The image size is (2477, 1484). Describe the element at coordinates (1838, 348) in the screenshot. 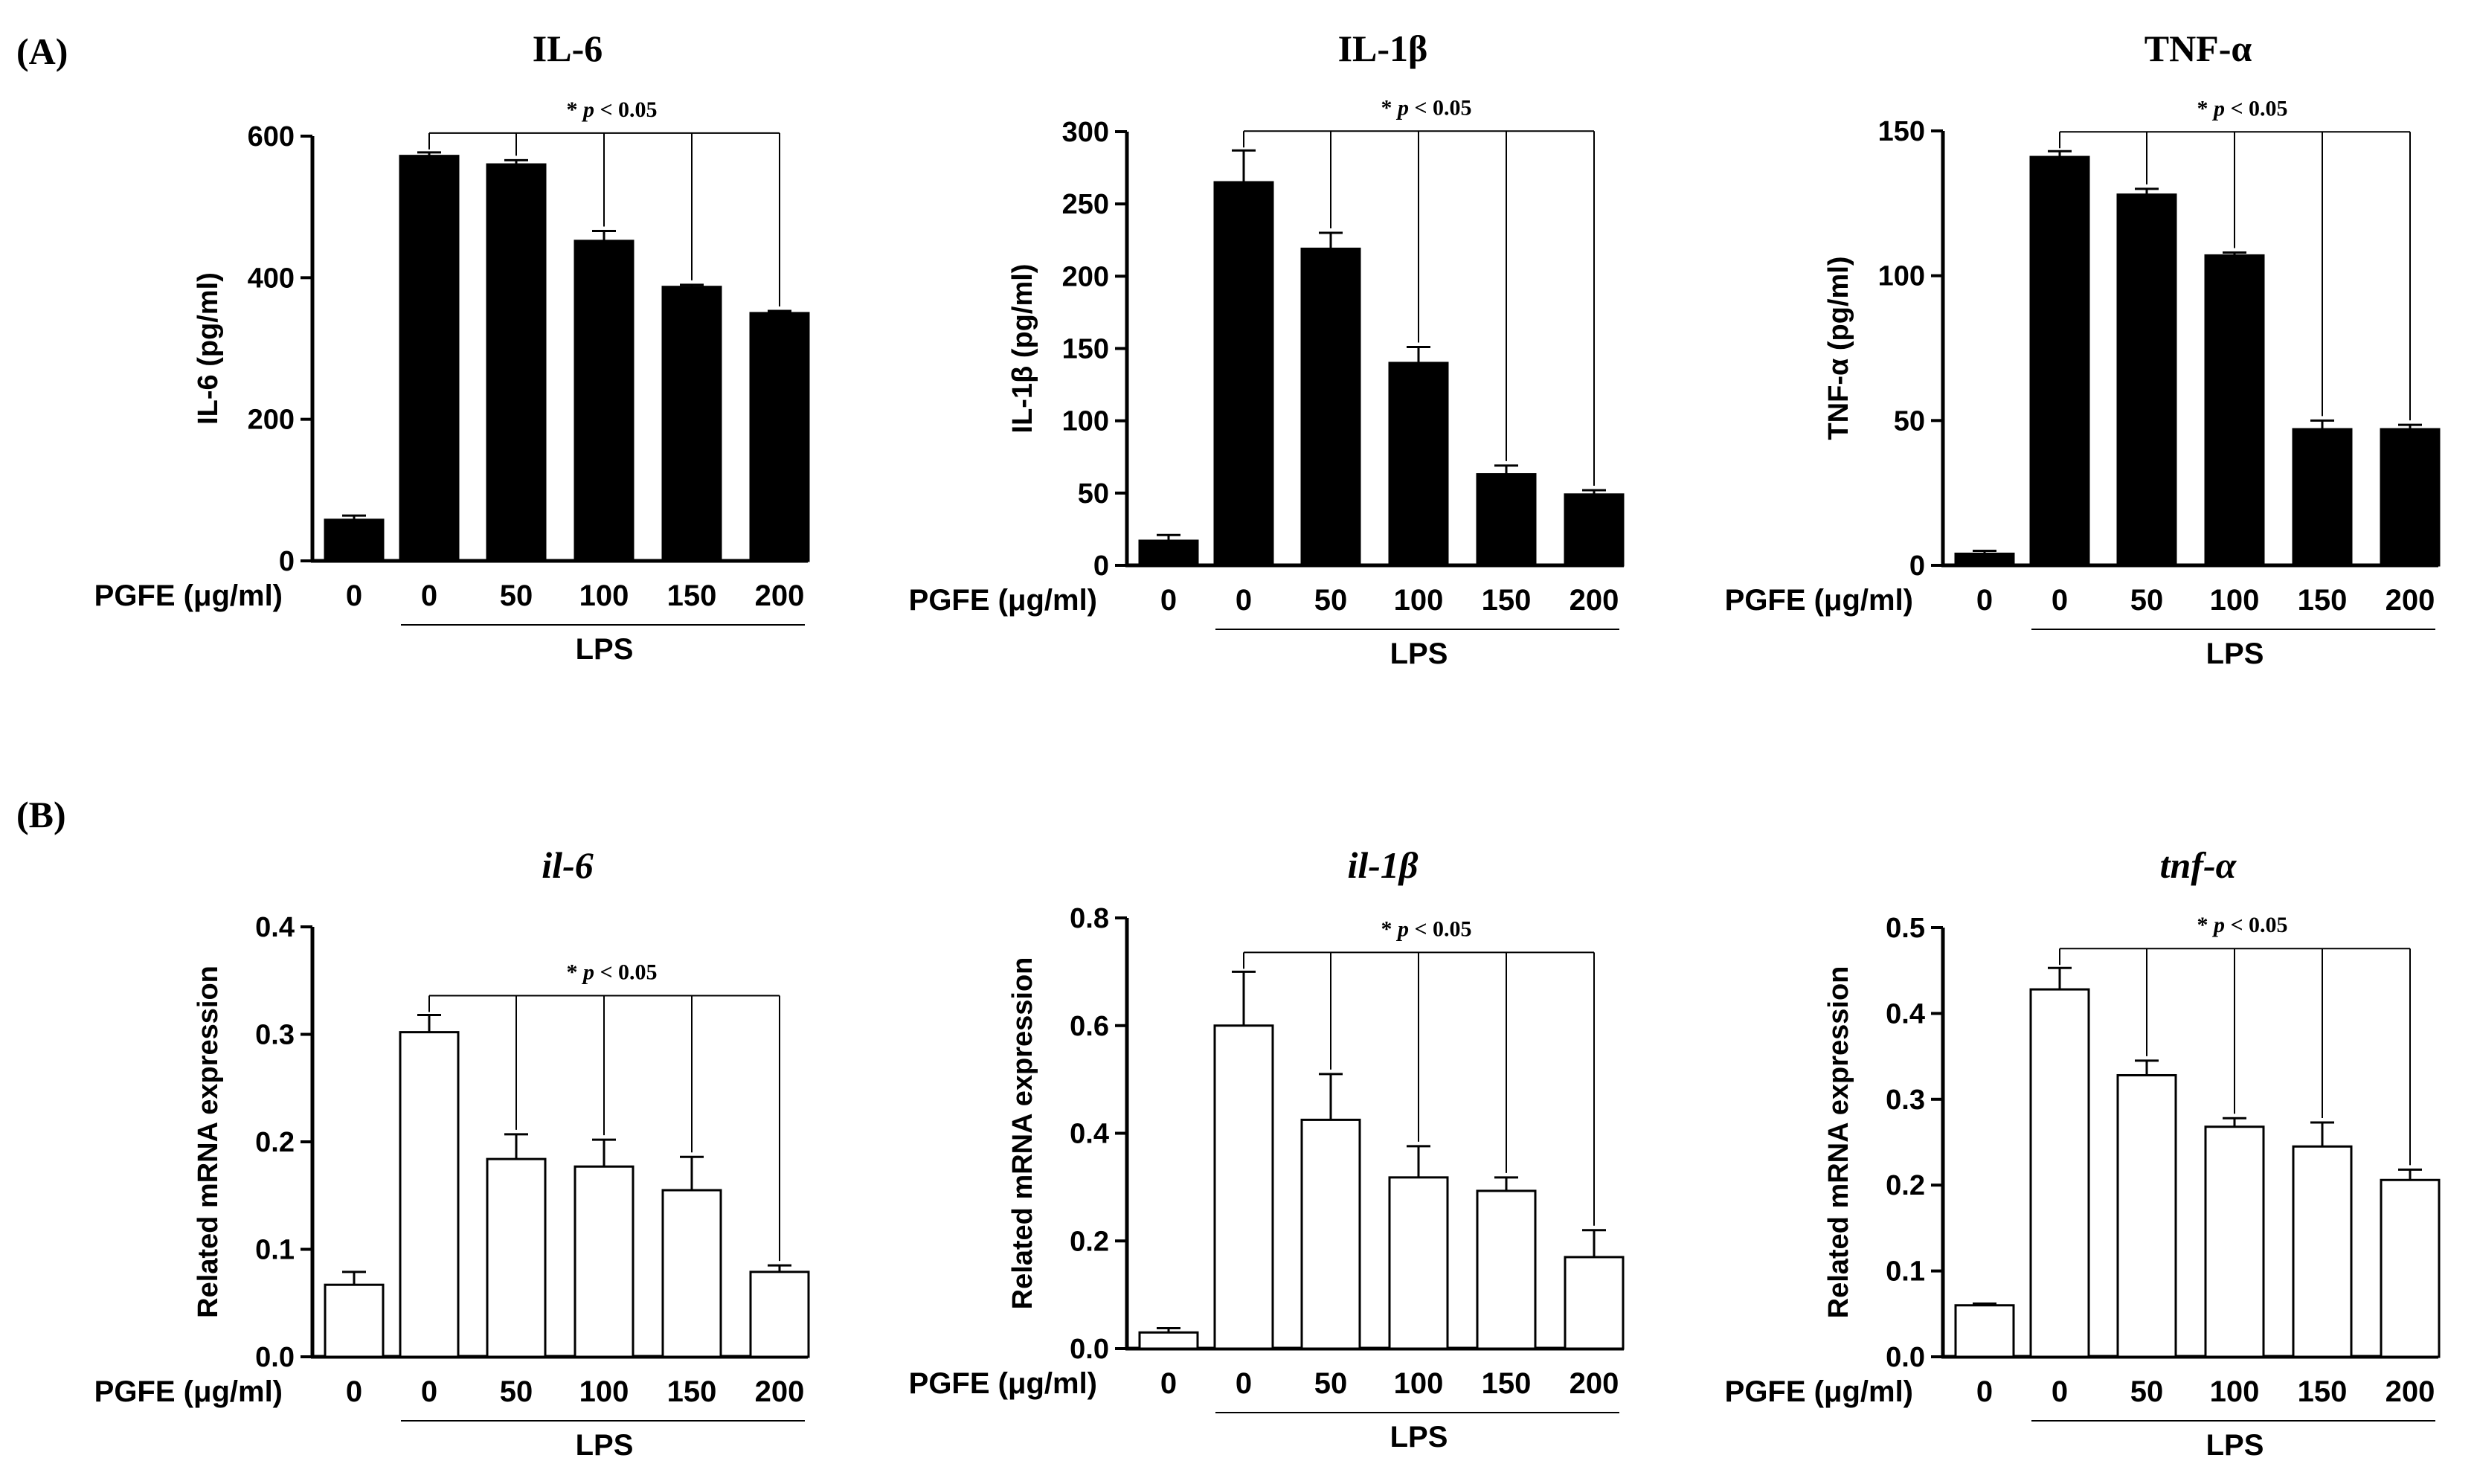

I see `y-axis-title: TNF-α (pg/ml)` at that location.